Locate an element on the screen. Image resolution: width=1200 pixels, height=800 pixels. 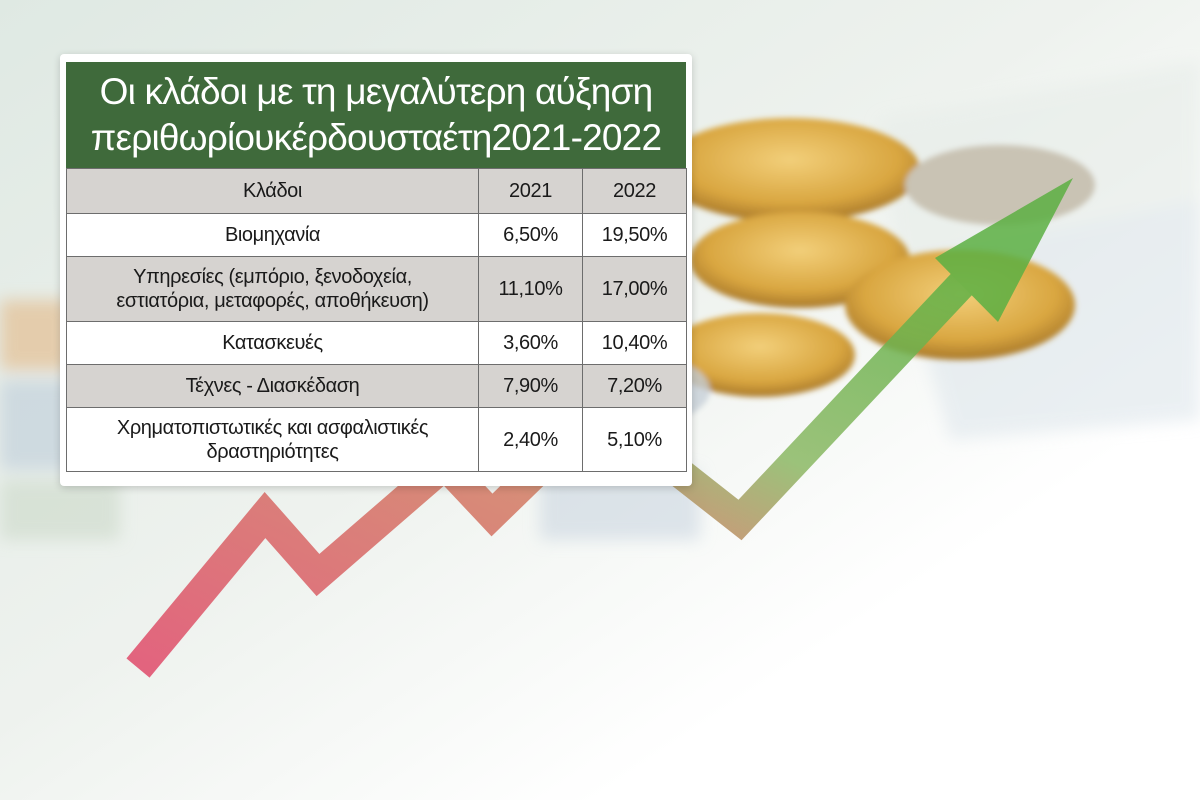
value-2021: 2,40% is located at coordinates (530, 439).